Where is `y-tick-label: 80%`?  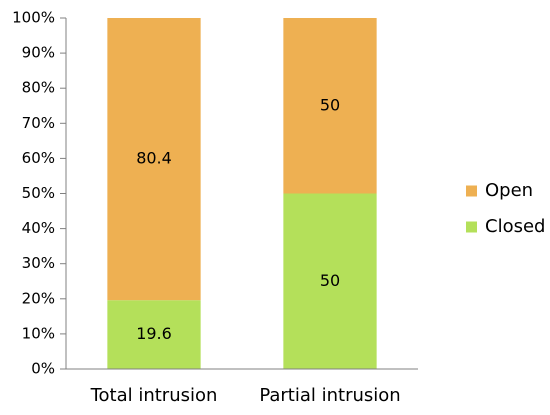
y-tick-label: 80% is located at coordinates (38, 88).